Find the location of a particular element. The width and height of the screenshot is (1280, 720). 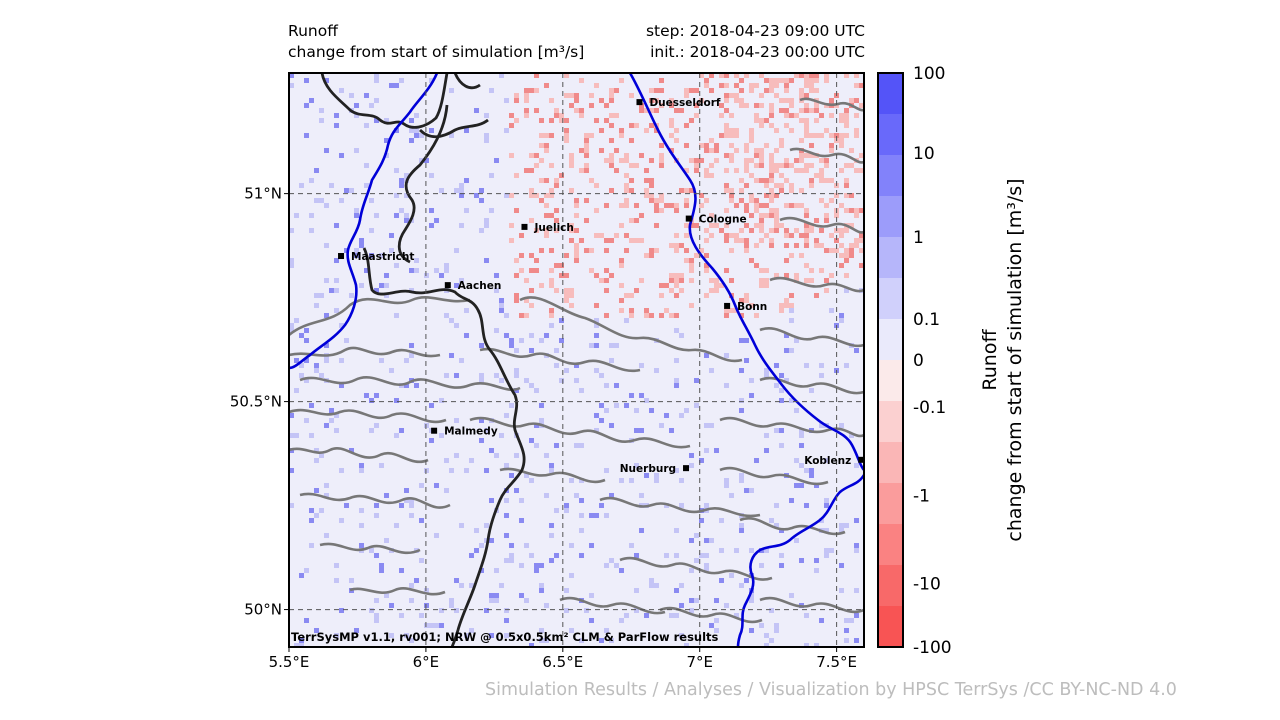

y-tick-label: 50°N is located at coordinates (263, 610).